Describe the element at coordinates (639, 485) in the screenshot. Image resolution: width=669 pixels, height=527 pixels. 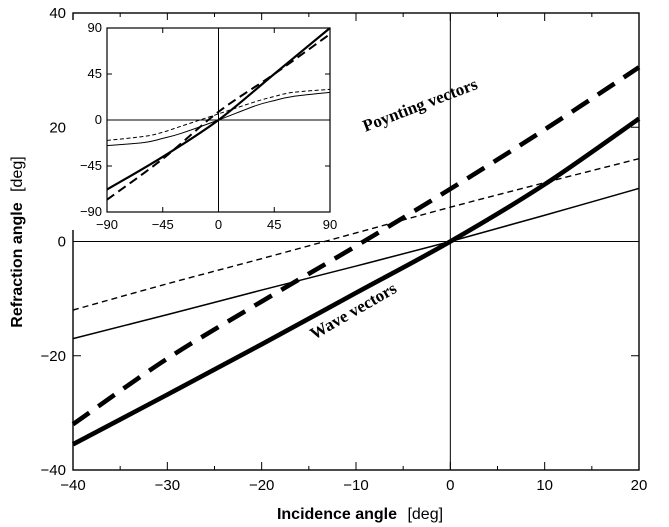
I see `main-x-tick-label: 20` at that location.